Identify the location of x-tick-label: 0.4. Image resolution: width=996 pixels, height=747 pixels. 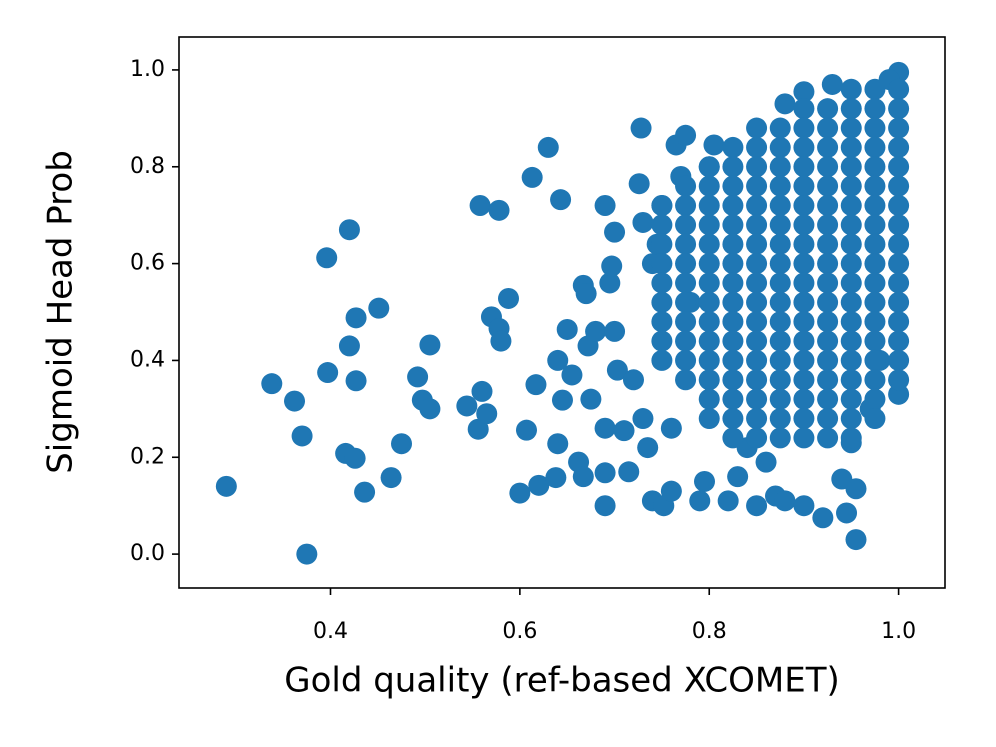
(330, 631).